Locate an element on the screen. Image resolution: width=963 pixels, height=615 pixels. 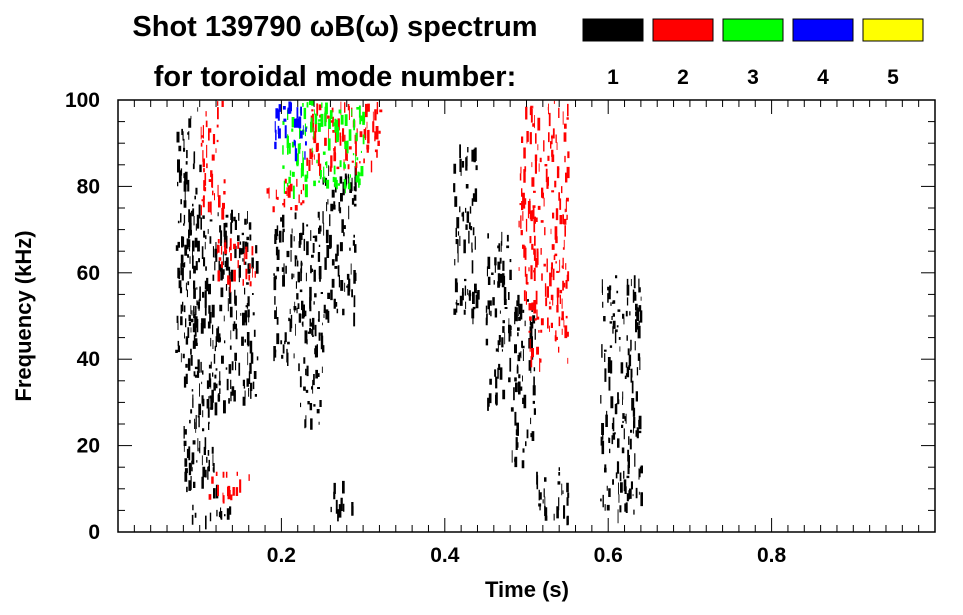
x-tick-label: 0.6 is located at coordinates (608, 555).